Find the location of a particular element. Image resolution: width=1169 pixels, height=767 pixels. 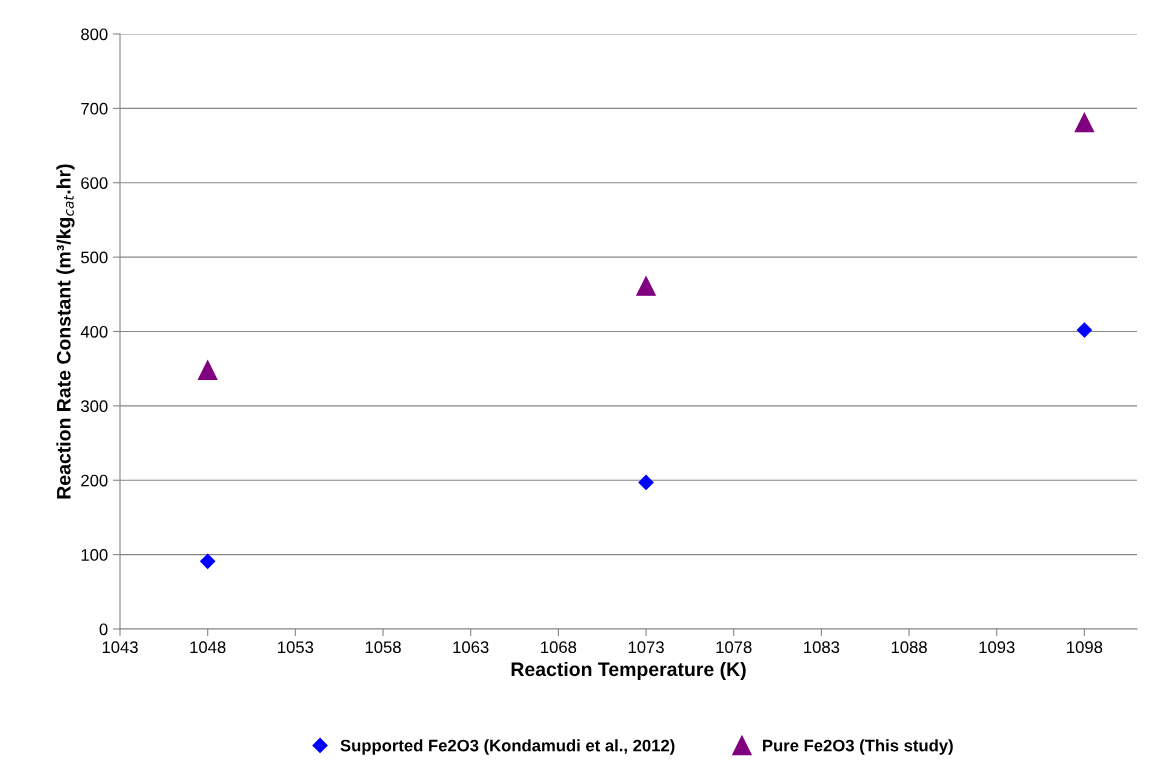

x-tick-label: 1073 is located at coordinates (646, 647).